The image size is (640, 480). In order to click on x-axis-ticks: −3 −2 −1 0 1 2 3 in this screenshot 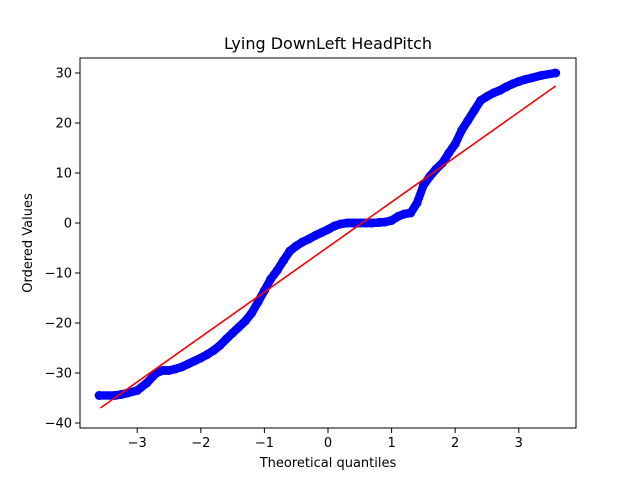, I will do `click(325, 439)`.